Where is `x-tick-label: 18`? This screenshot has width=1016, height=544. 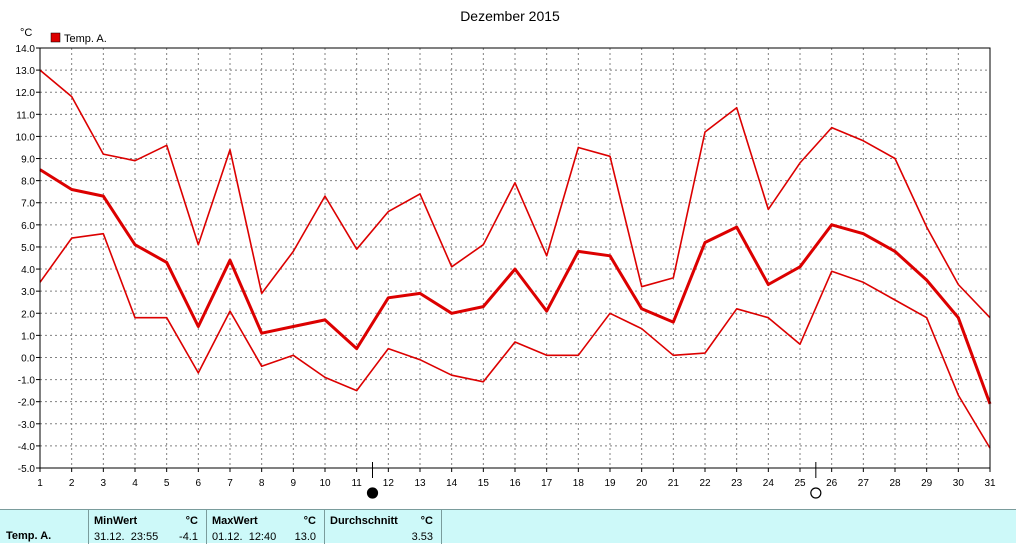 x-tick-label: 18 is located at coordinates (579, 483).